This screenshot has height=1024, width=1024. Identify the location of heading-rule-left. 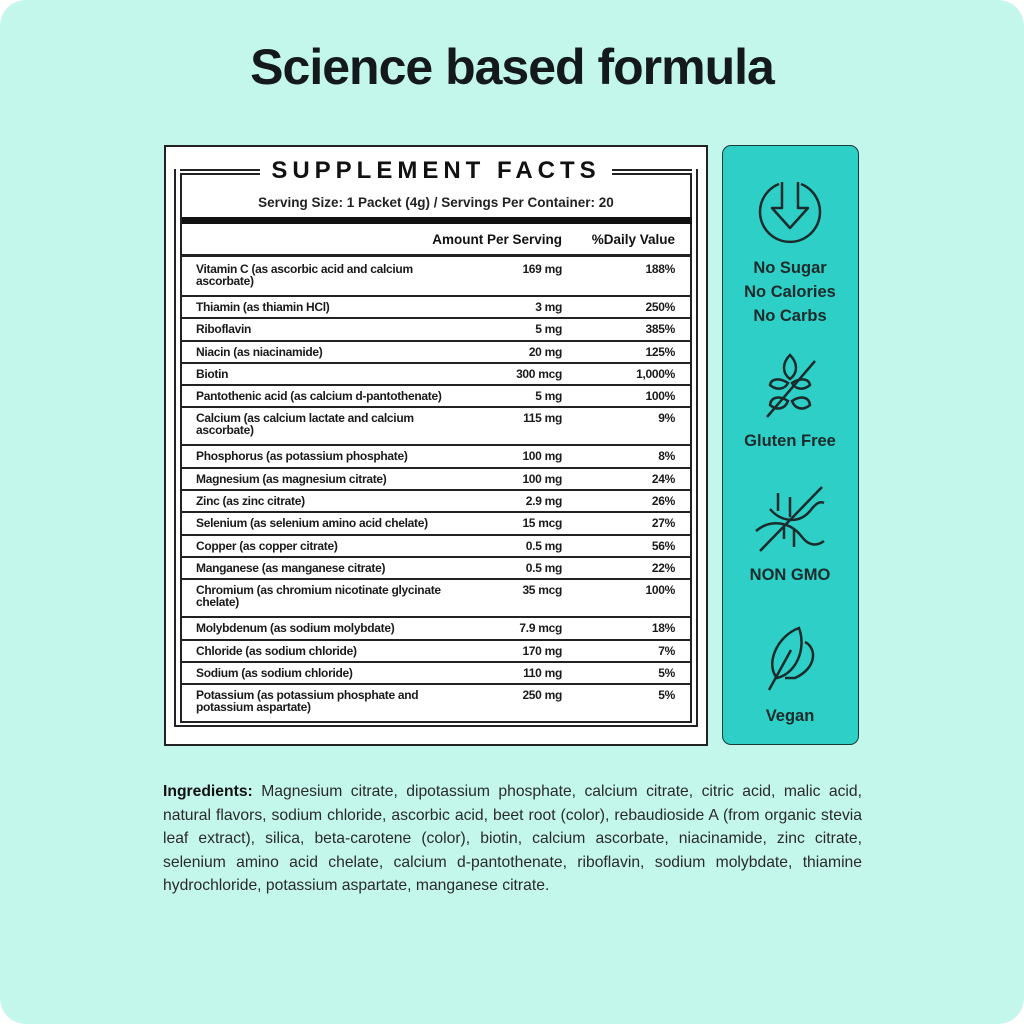
(220, 172).